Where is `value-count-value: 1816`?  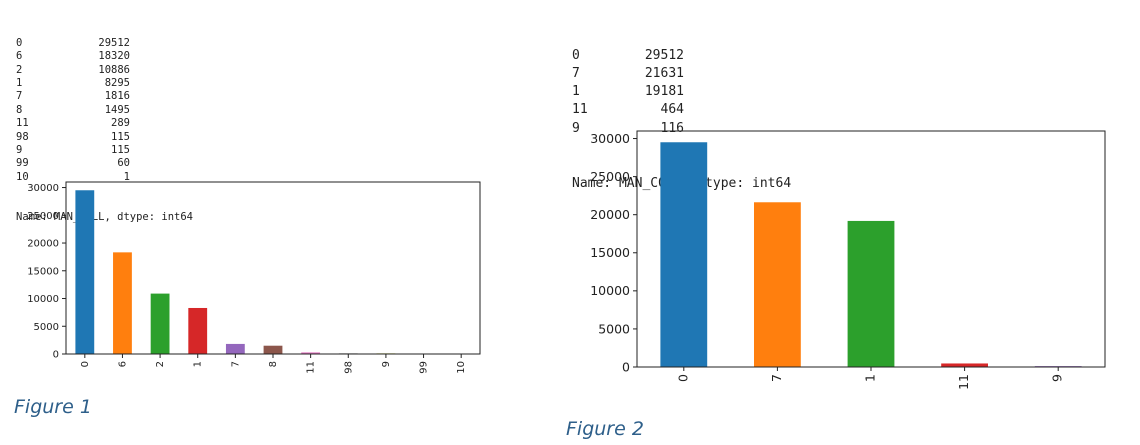
value-count-value: 1816 is located at coordinates (117, 96).